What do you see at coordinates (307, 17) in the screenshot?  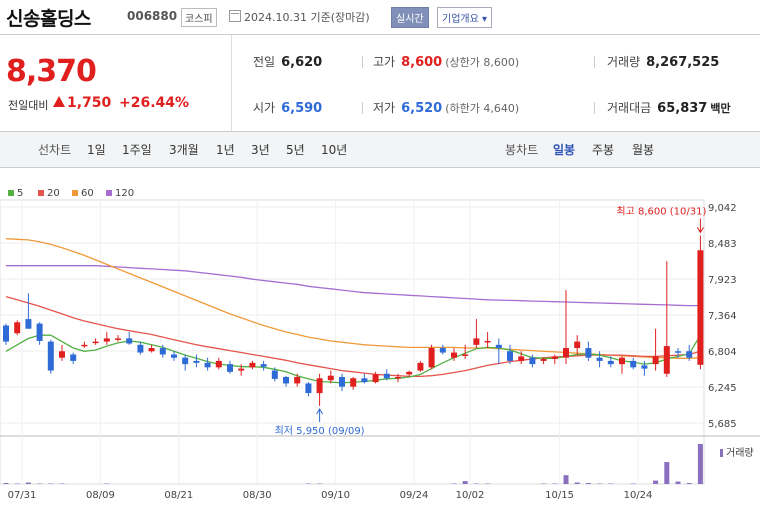 I see `date-info: 2024.10.31 기준(장마감)` at bounding box center [307, 17].